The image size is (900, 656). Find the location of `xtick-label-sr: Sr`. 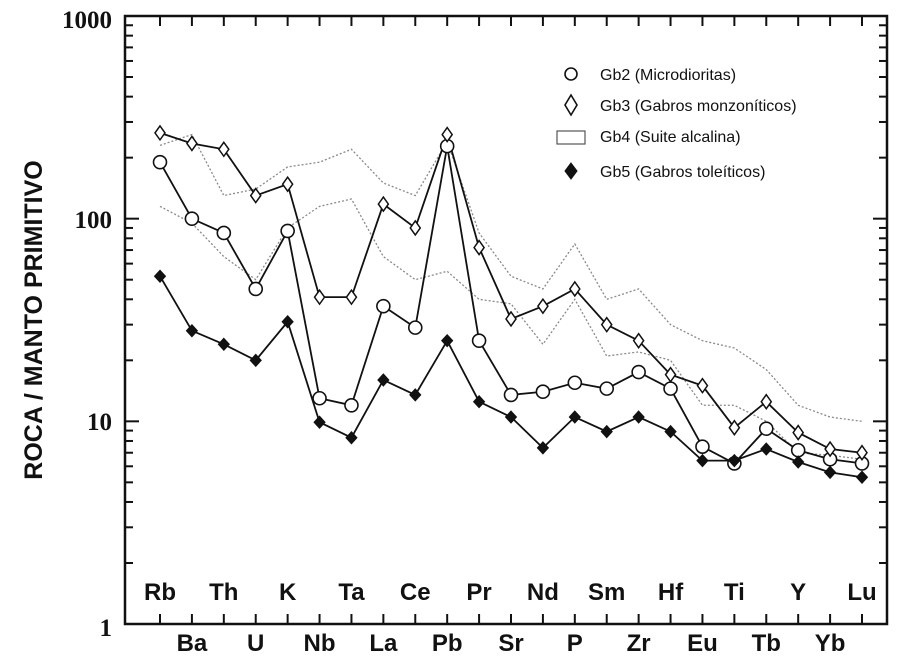

xtick-label-sr: Sr is located at coordinates (510, 643).